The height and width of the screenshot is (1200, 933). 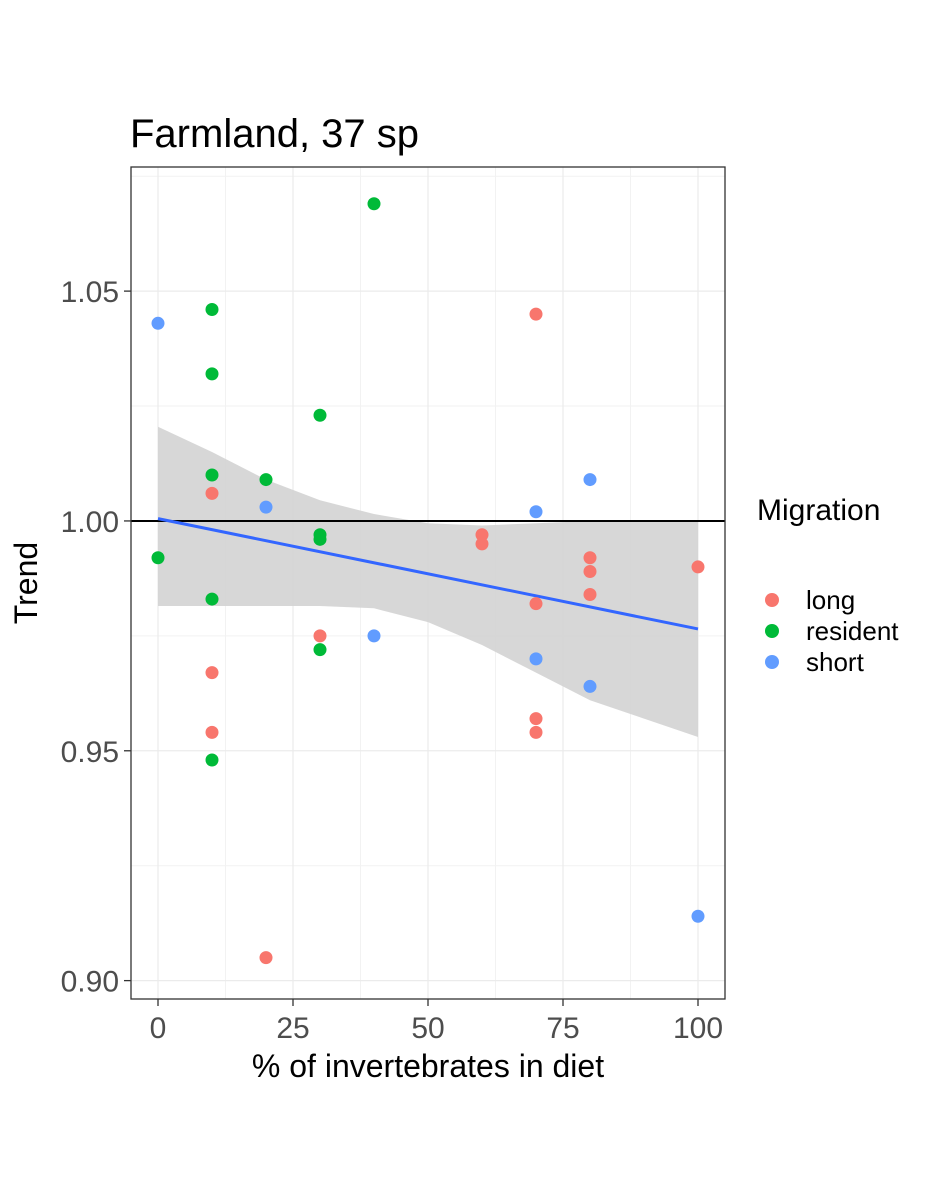 I want to click on legend-key-resident, so click(x=772, y=631).